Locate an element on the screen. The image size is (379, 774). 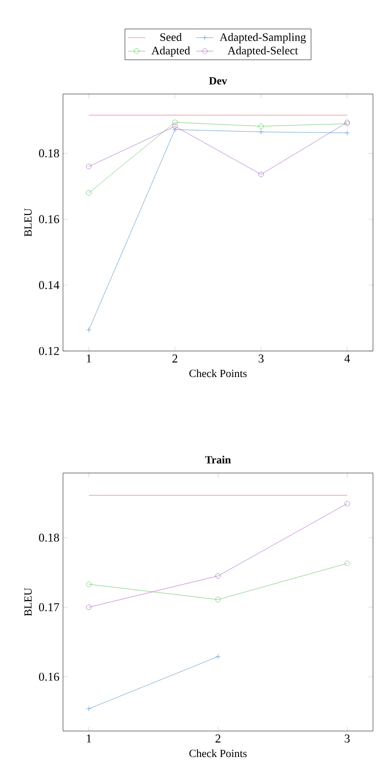
y-tick-label: 0.12 is located at coordinates (49, 351).